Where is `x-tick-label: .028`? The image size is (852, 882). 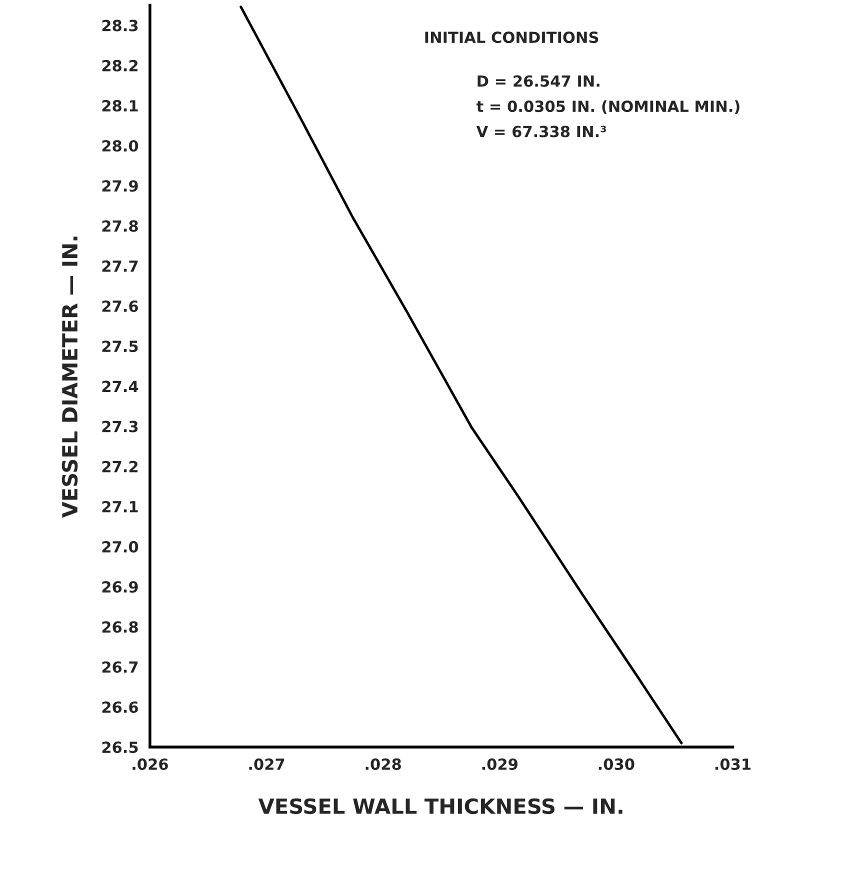 x-tick-label: .028 is located at coordinates (383, 764).